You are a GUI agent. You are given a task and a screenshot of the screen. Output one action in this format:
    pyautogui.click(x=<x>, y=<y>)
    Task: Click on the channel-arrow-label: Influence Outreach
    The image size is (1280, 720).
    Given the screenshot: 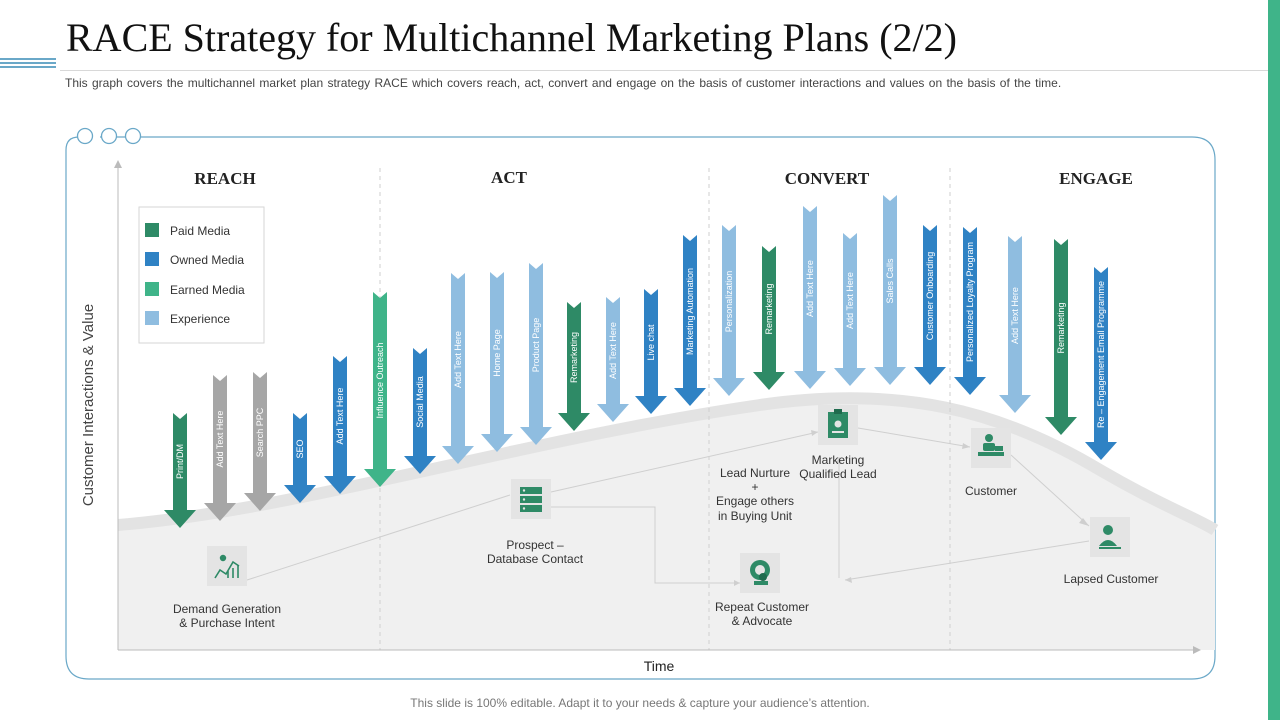 What is the action you would take?
    pyautogui.click(x=380, y=380)
    